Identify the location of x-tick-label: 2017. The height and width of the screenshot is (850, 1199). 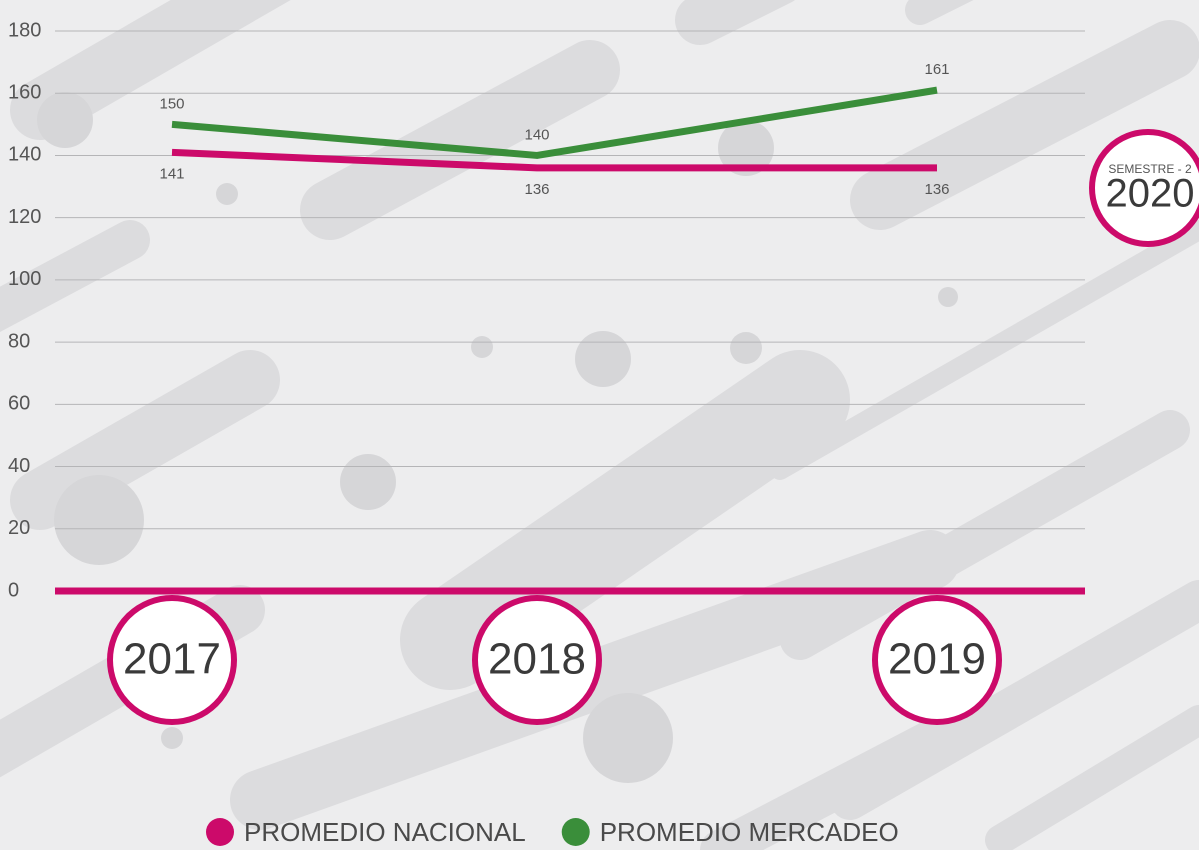
(172, 659).